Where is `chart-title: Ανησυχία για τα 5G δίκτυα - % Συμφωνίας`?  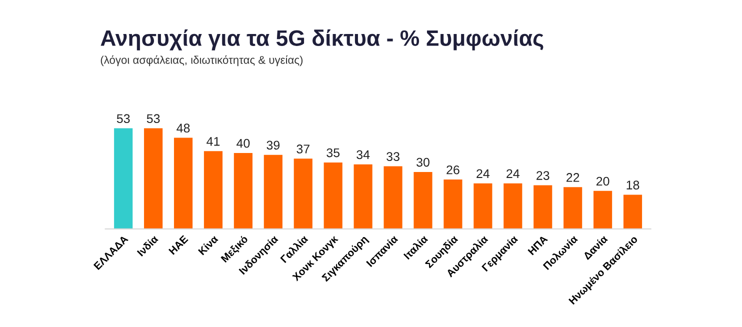 chart-title: Ανησυχία για τα 5G δίκτυα - % Συμφωνίας is located at coordinates (322, 39).